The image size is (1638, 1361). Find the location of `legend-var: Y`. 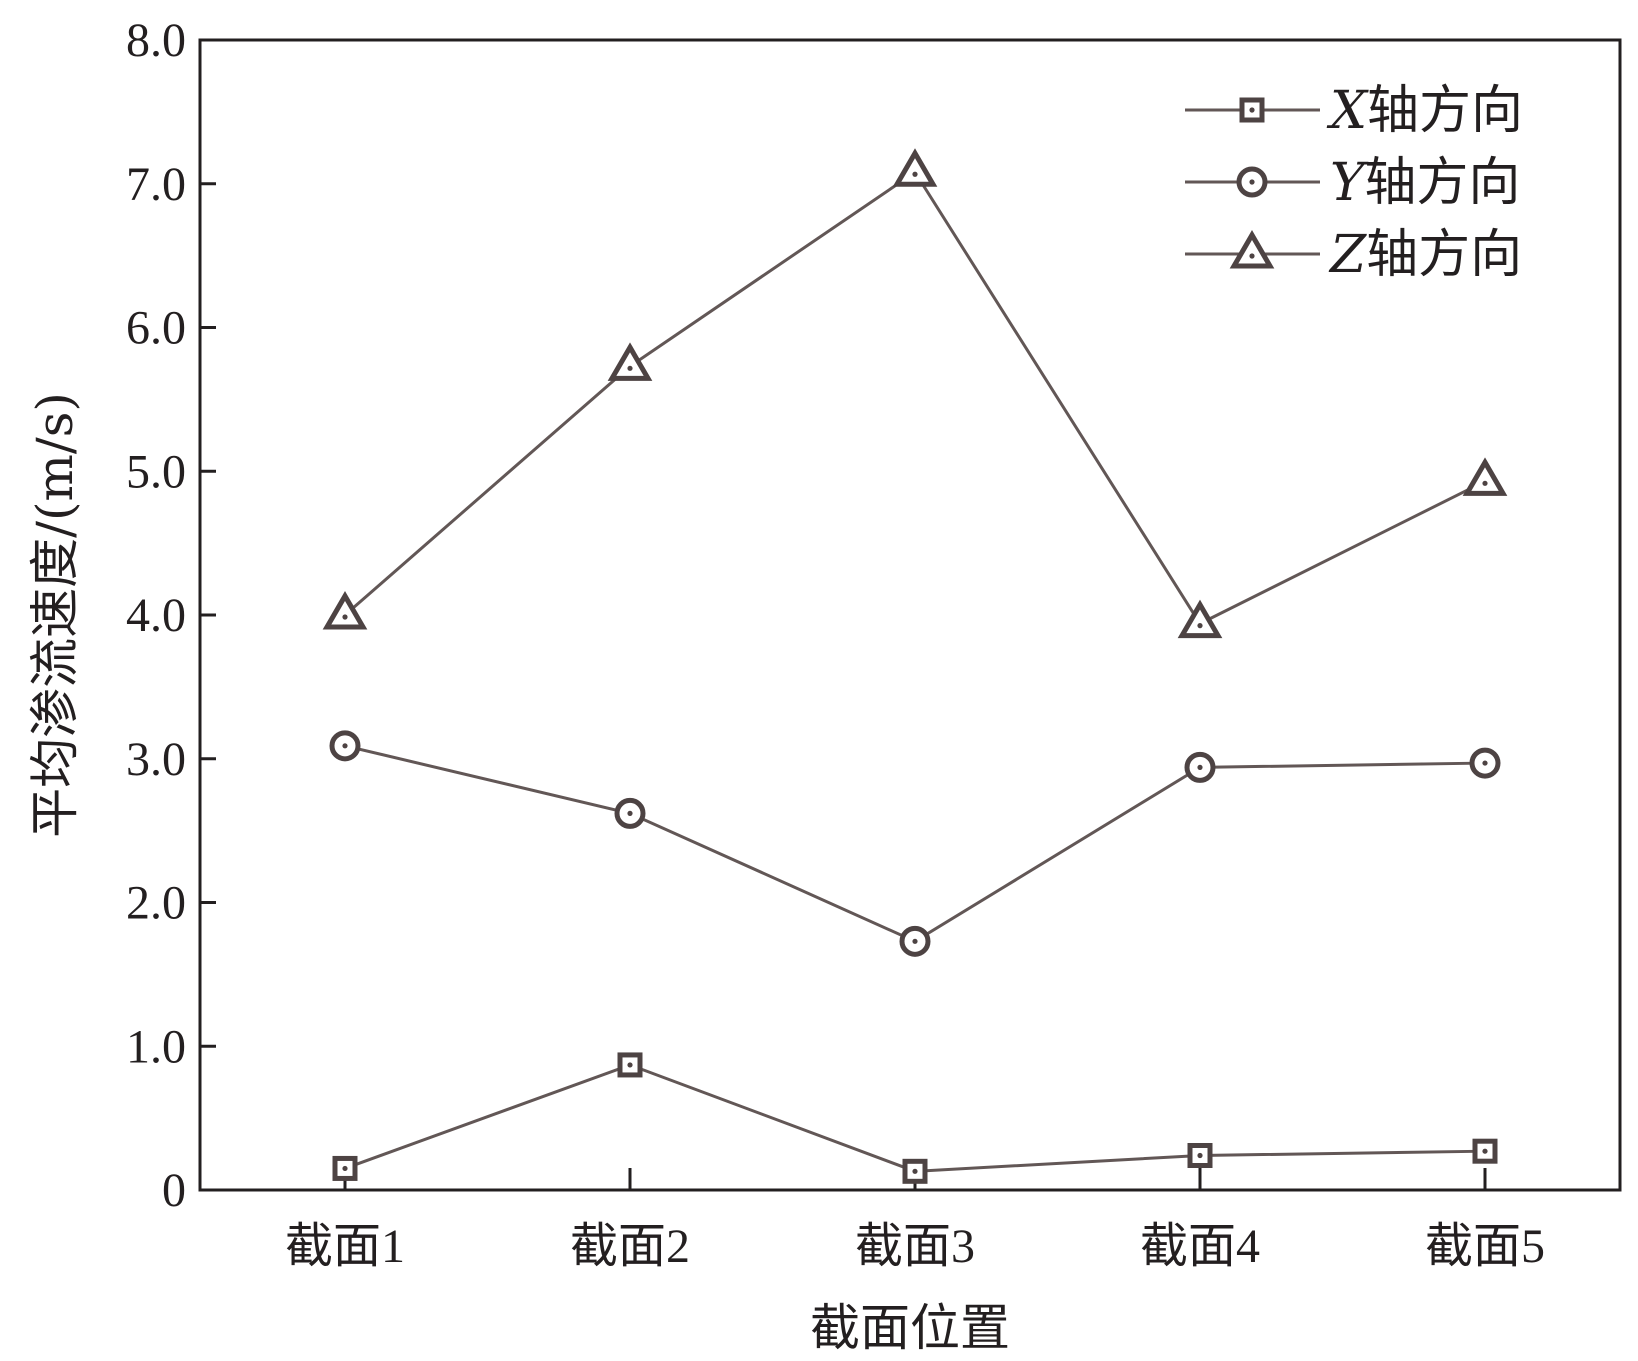

legend-var: Y is located at coordinates (1349, 183).